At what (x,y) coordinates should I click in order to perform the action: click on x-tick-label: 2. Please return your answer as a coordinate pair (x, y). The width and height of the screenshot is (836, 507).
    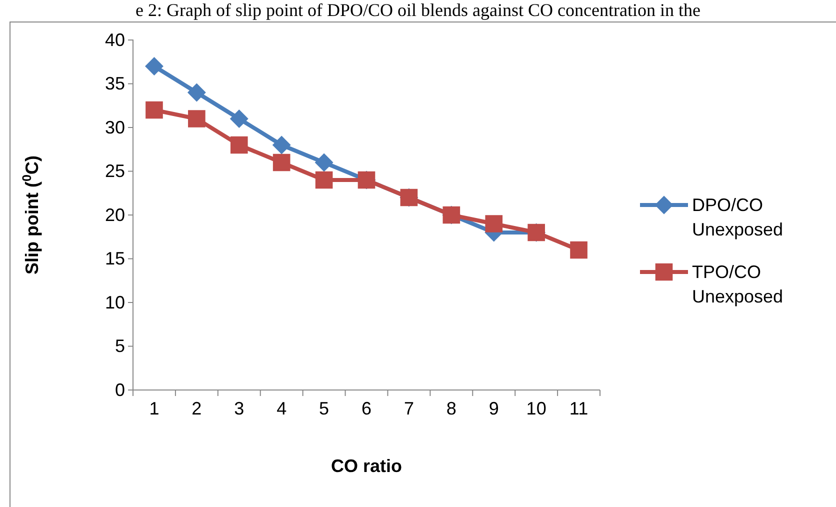
    Looking at the image, I should click on (197, 408).